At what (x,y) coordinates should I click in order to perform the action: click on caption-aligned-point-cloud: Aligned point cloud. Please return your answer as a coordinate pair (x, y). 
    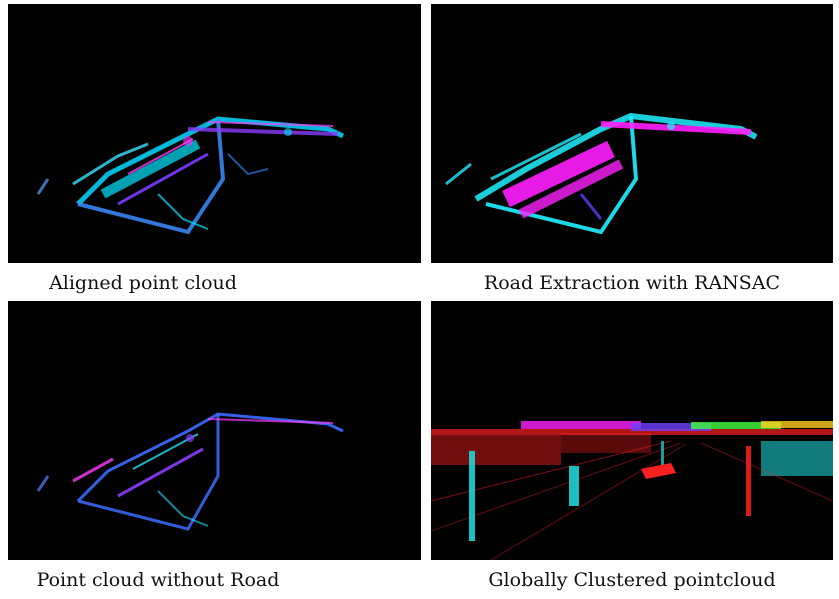
    Looking at the image, I should click on (143, 283).